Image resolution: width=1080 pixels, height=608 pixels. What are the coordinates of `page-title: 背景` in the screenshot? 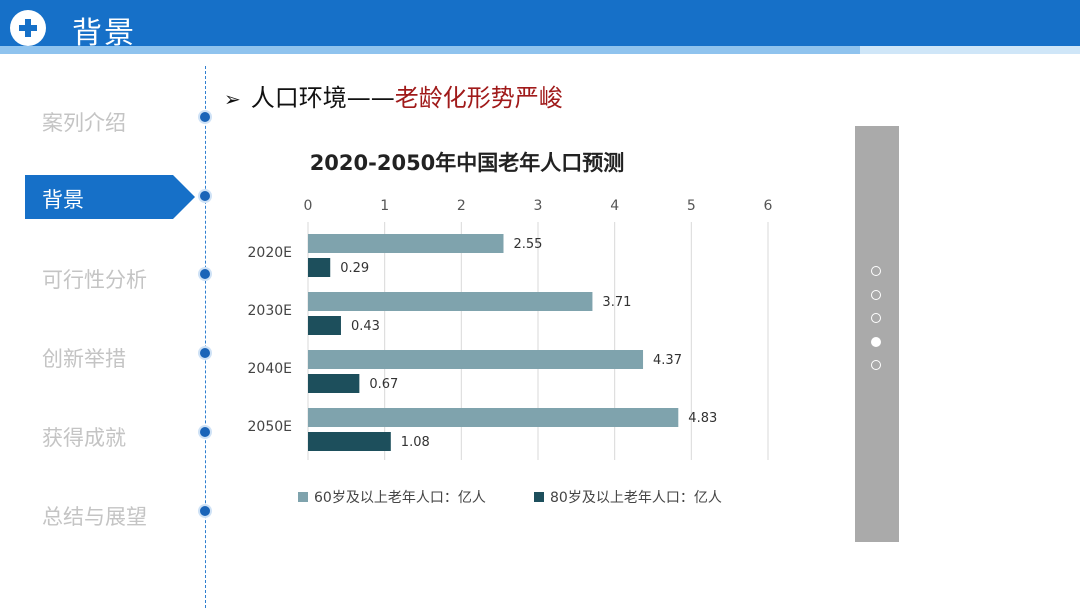 It's located at (104, 33).